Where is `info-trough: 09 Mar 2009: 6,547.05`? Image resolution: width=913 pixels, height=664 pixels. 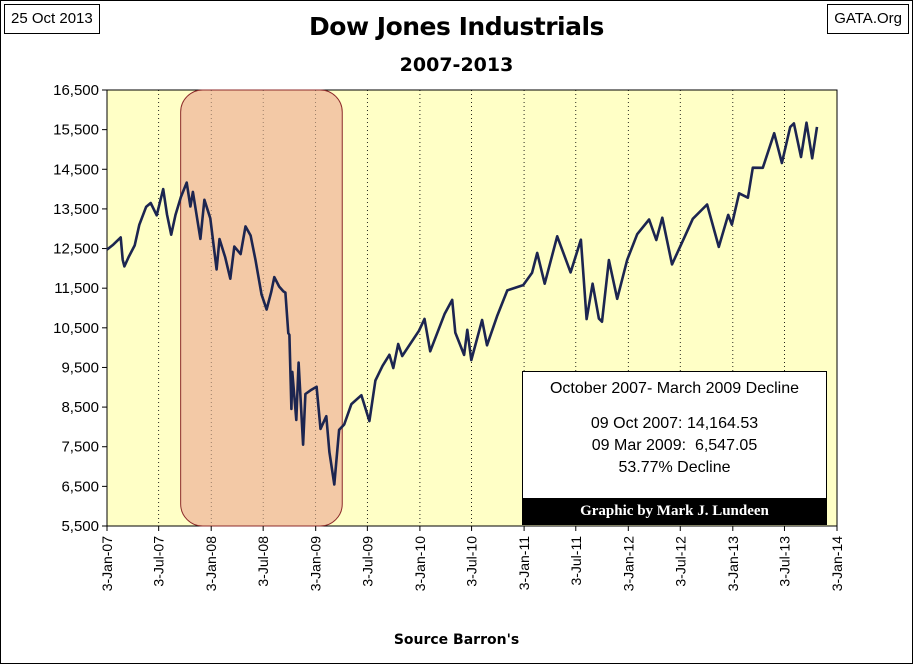 info-trough: 09 Mar 2009: 6,547.05 is located at coordinates (674, 445).